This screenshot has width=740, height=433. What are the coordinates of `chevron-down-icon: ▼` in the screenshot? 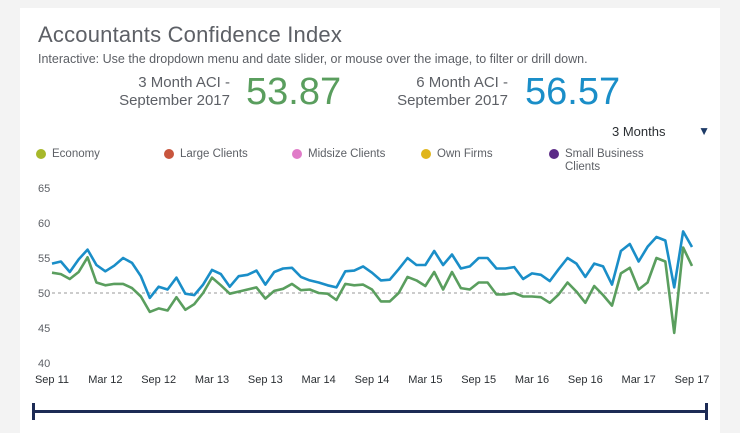 It's located at (704, 131).